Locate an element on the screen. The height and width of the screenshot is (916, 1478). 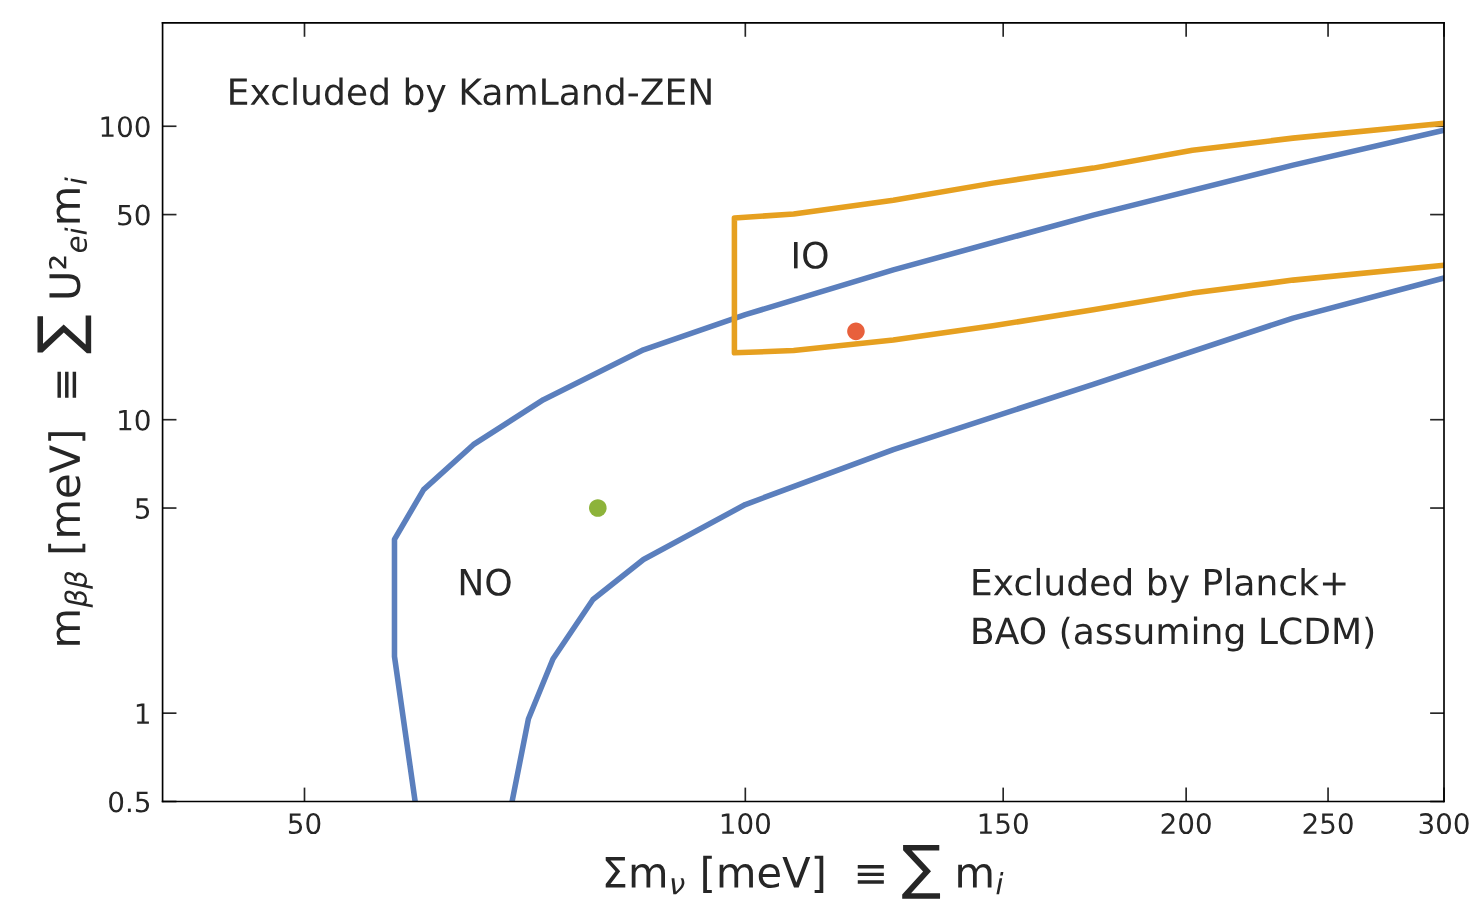
annotation: IO is located at coordinates (811, 255).